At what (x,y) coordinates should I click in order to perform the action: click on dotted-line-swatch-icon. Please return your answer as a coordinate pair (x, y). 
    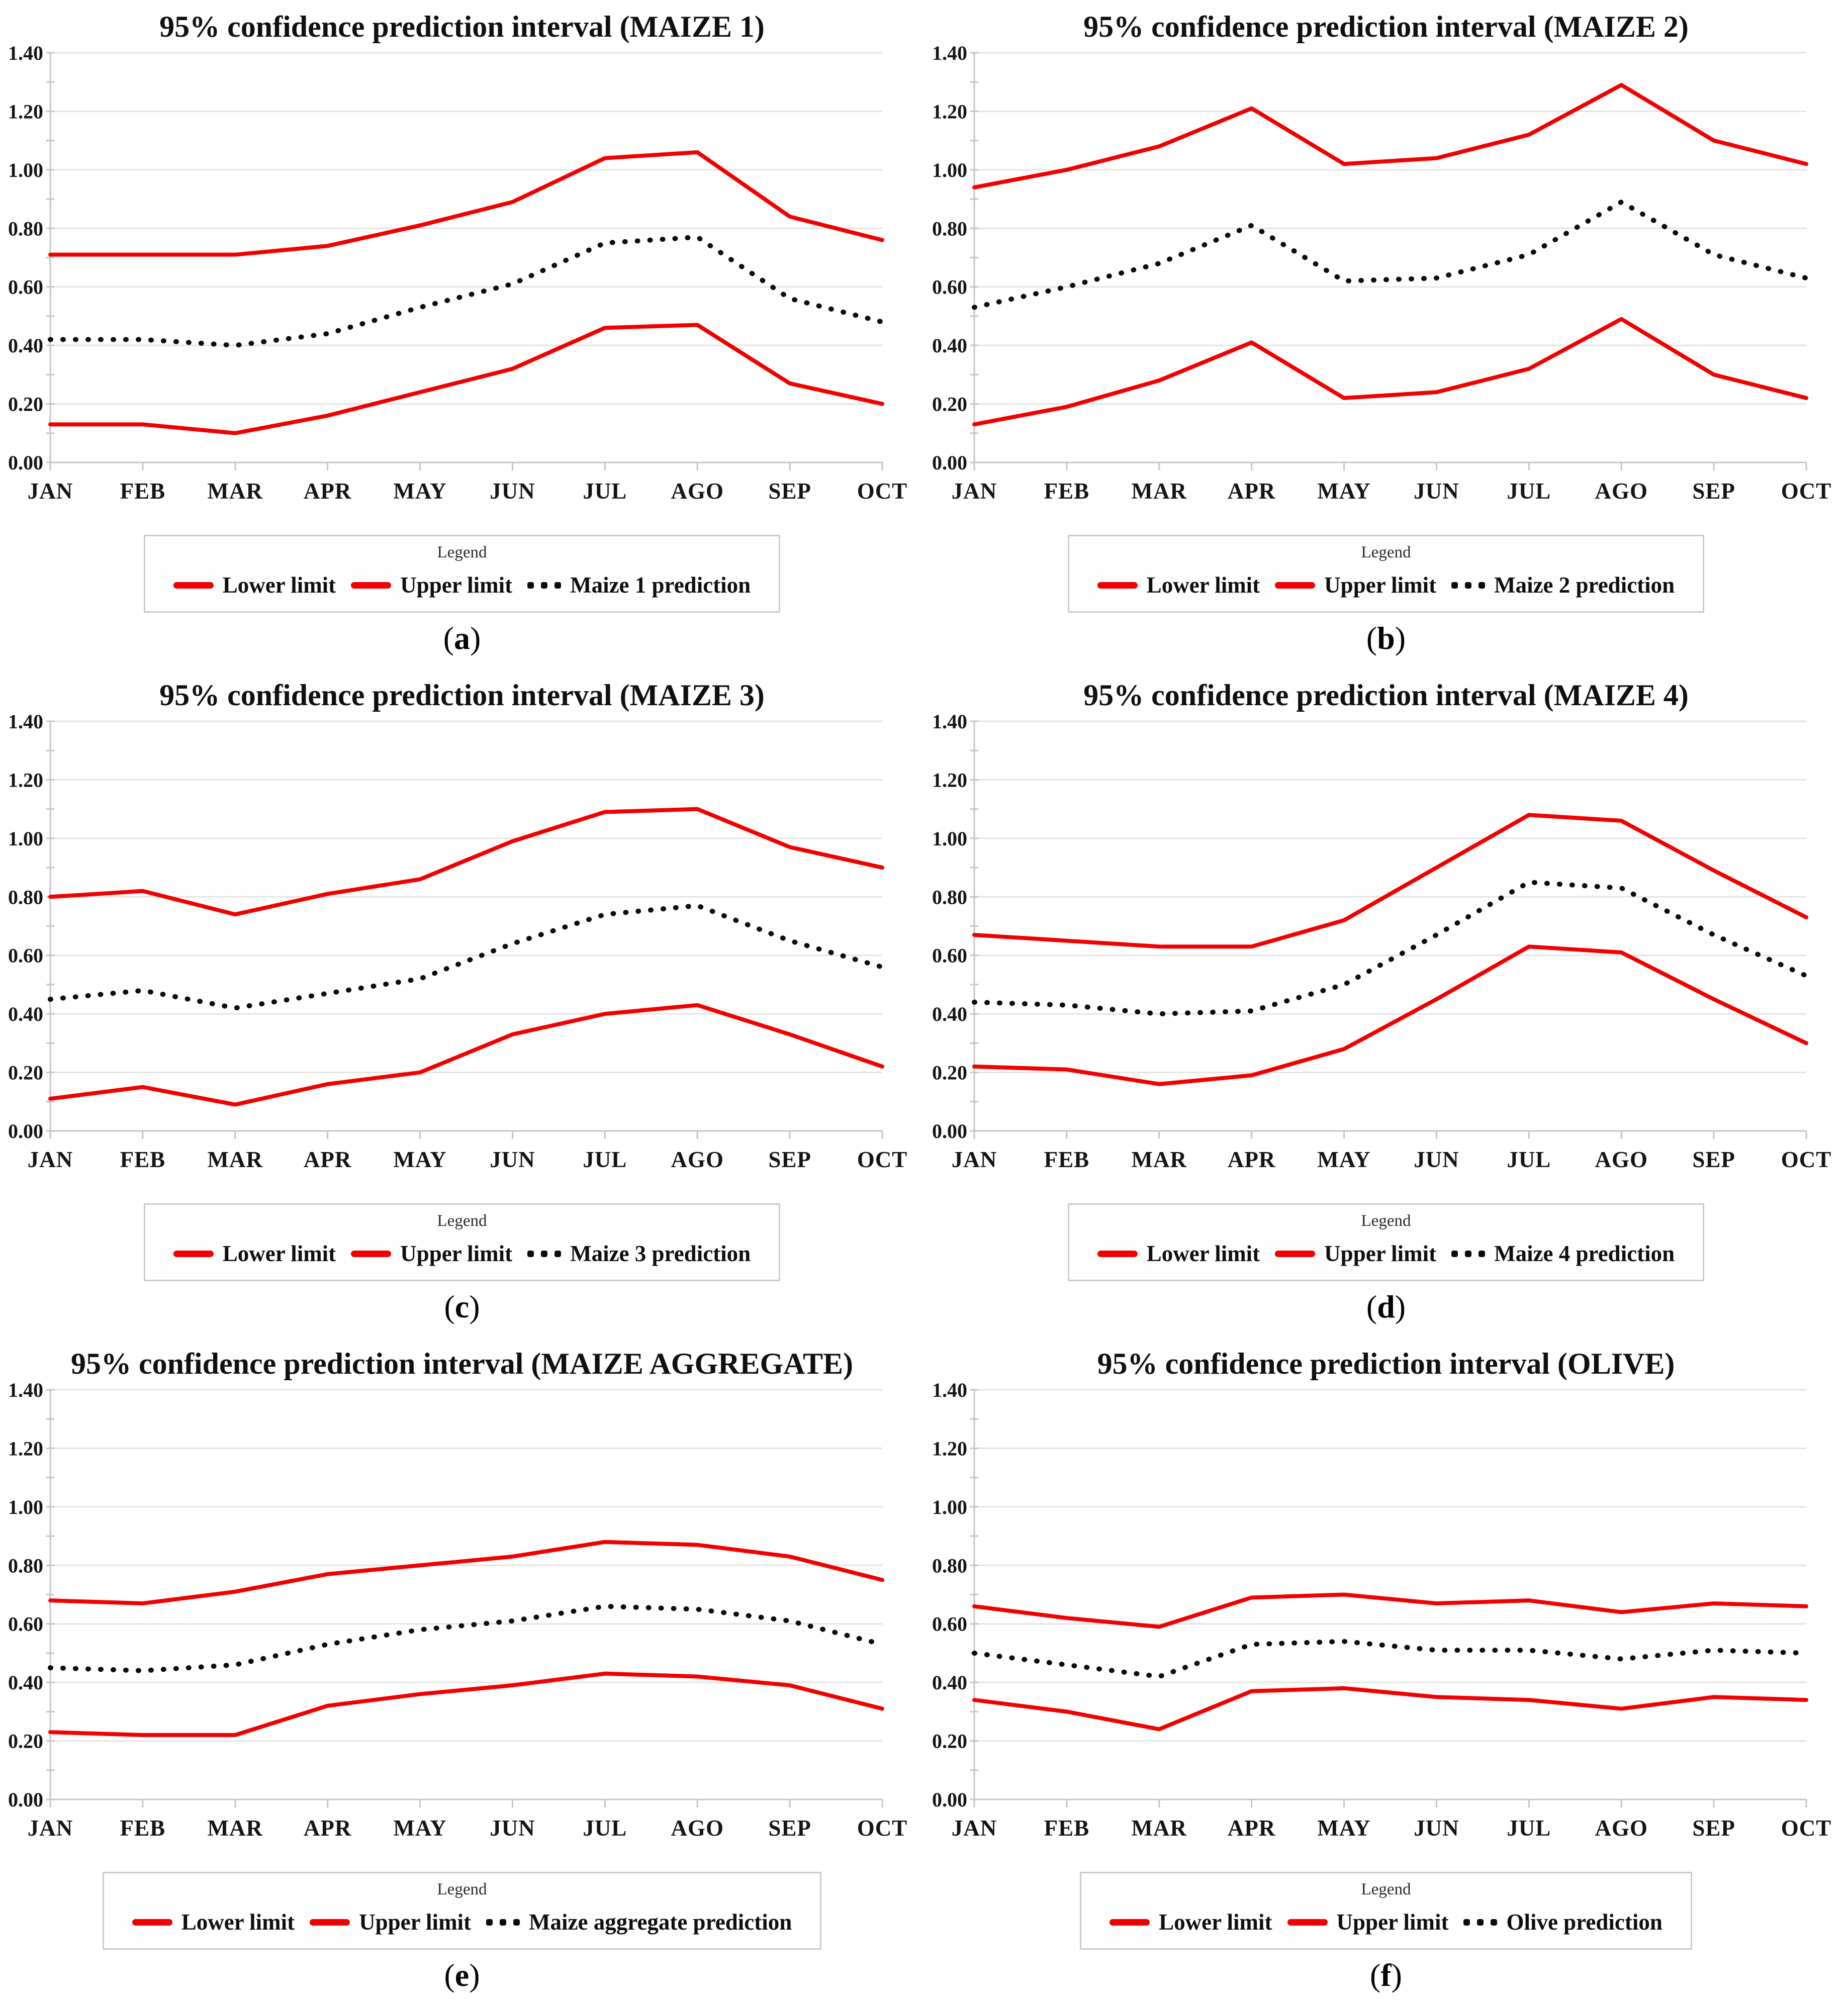
    Looking at the image, I should click on (1480, 1922).